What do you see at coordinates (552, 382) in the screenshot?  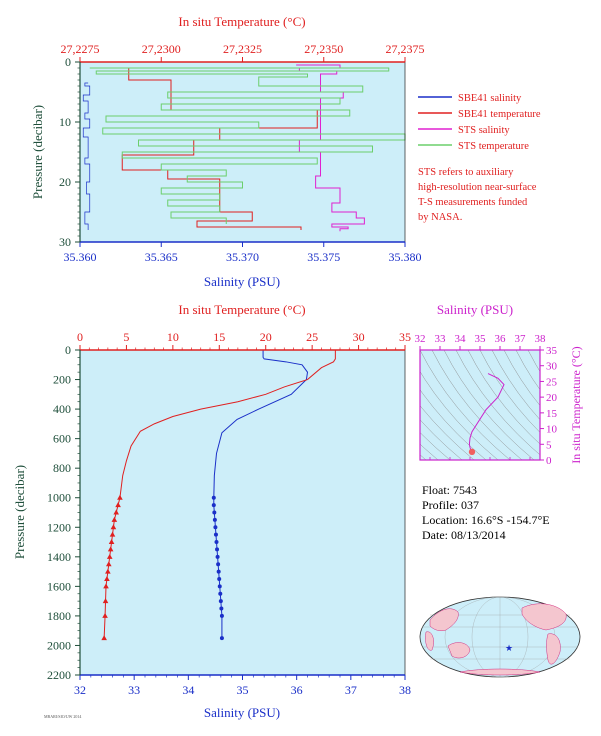 I see `ts-temp-tick-label: 25` at bounding box center [552, 382].